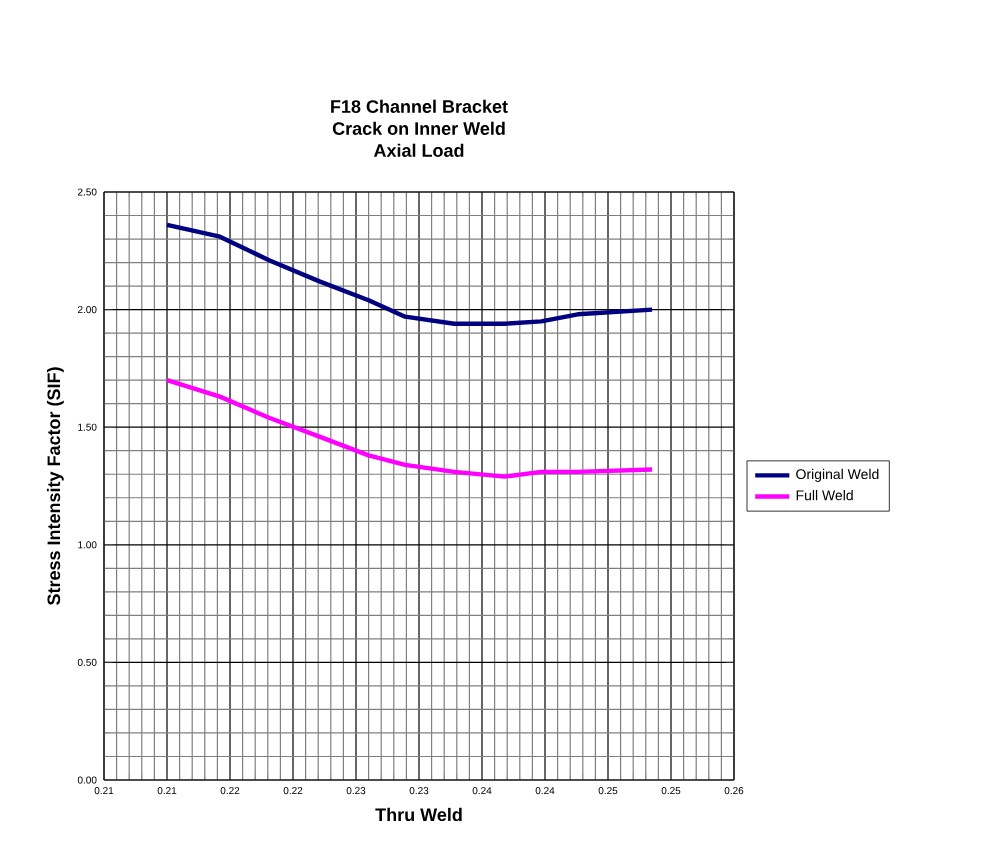 This screenshot has width=994, height=850. Describe the element at coordinates (418, 814) in the screenshot. I see `x-axis-title: Thru Weld` at that location.